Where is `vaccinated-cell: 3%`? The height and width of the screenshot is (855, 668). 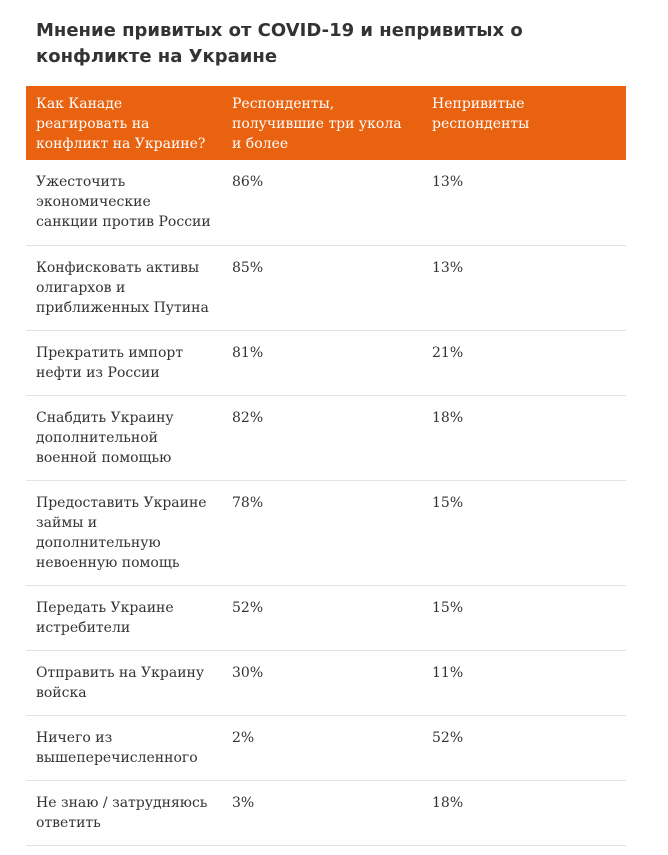 vaccinated-cell: 3% is located at coordinates (322, 813).